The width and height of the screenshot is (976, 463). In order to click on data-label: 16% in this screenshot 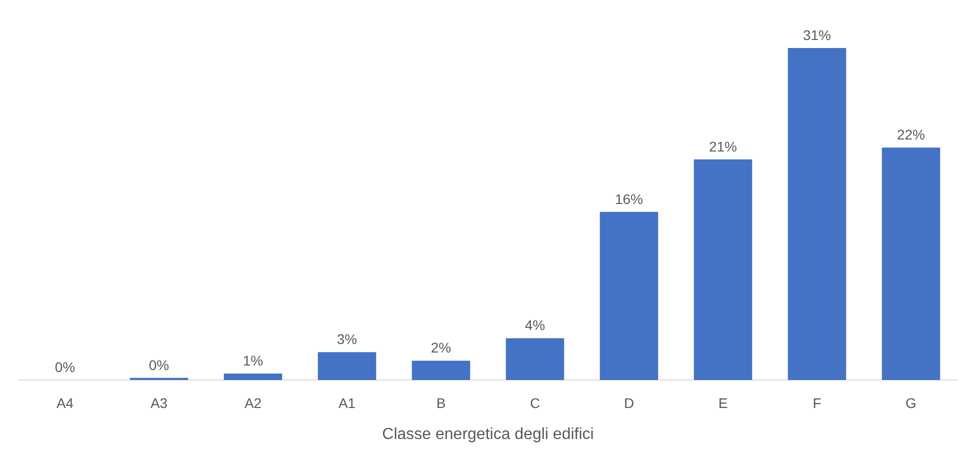, I will do `click(629, 198)`.